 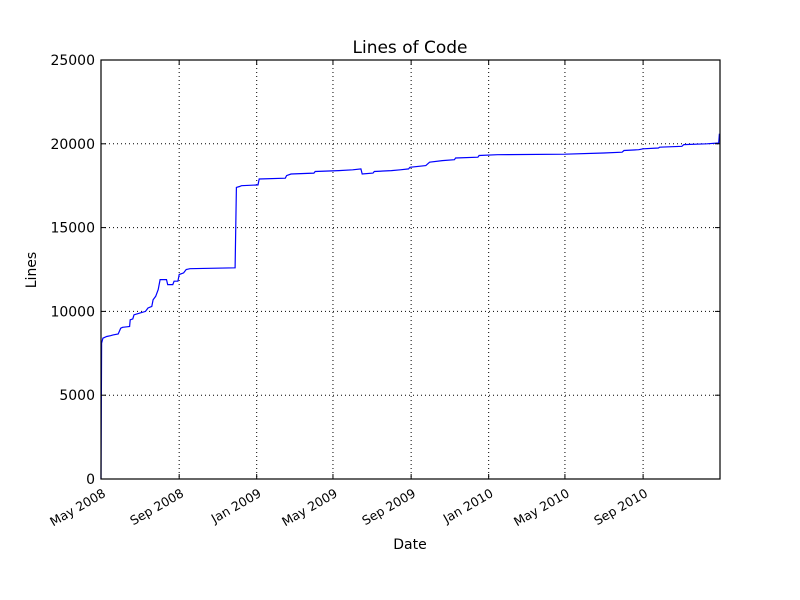 I want to click on x-axis-label: Date, so click(x=409, y=545).